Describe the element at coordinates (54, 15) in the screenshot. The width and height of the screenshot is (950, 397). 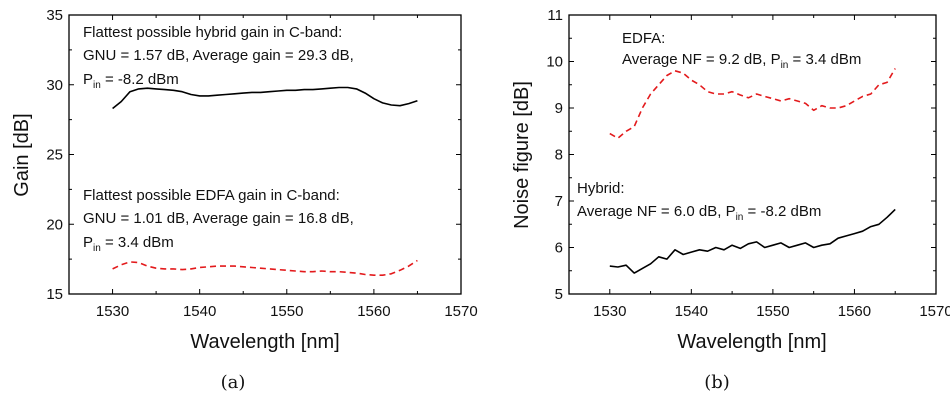
I see `y-tick-label: 35` at that location.